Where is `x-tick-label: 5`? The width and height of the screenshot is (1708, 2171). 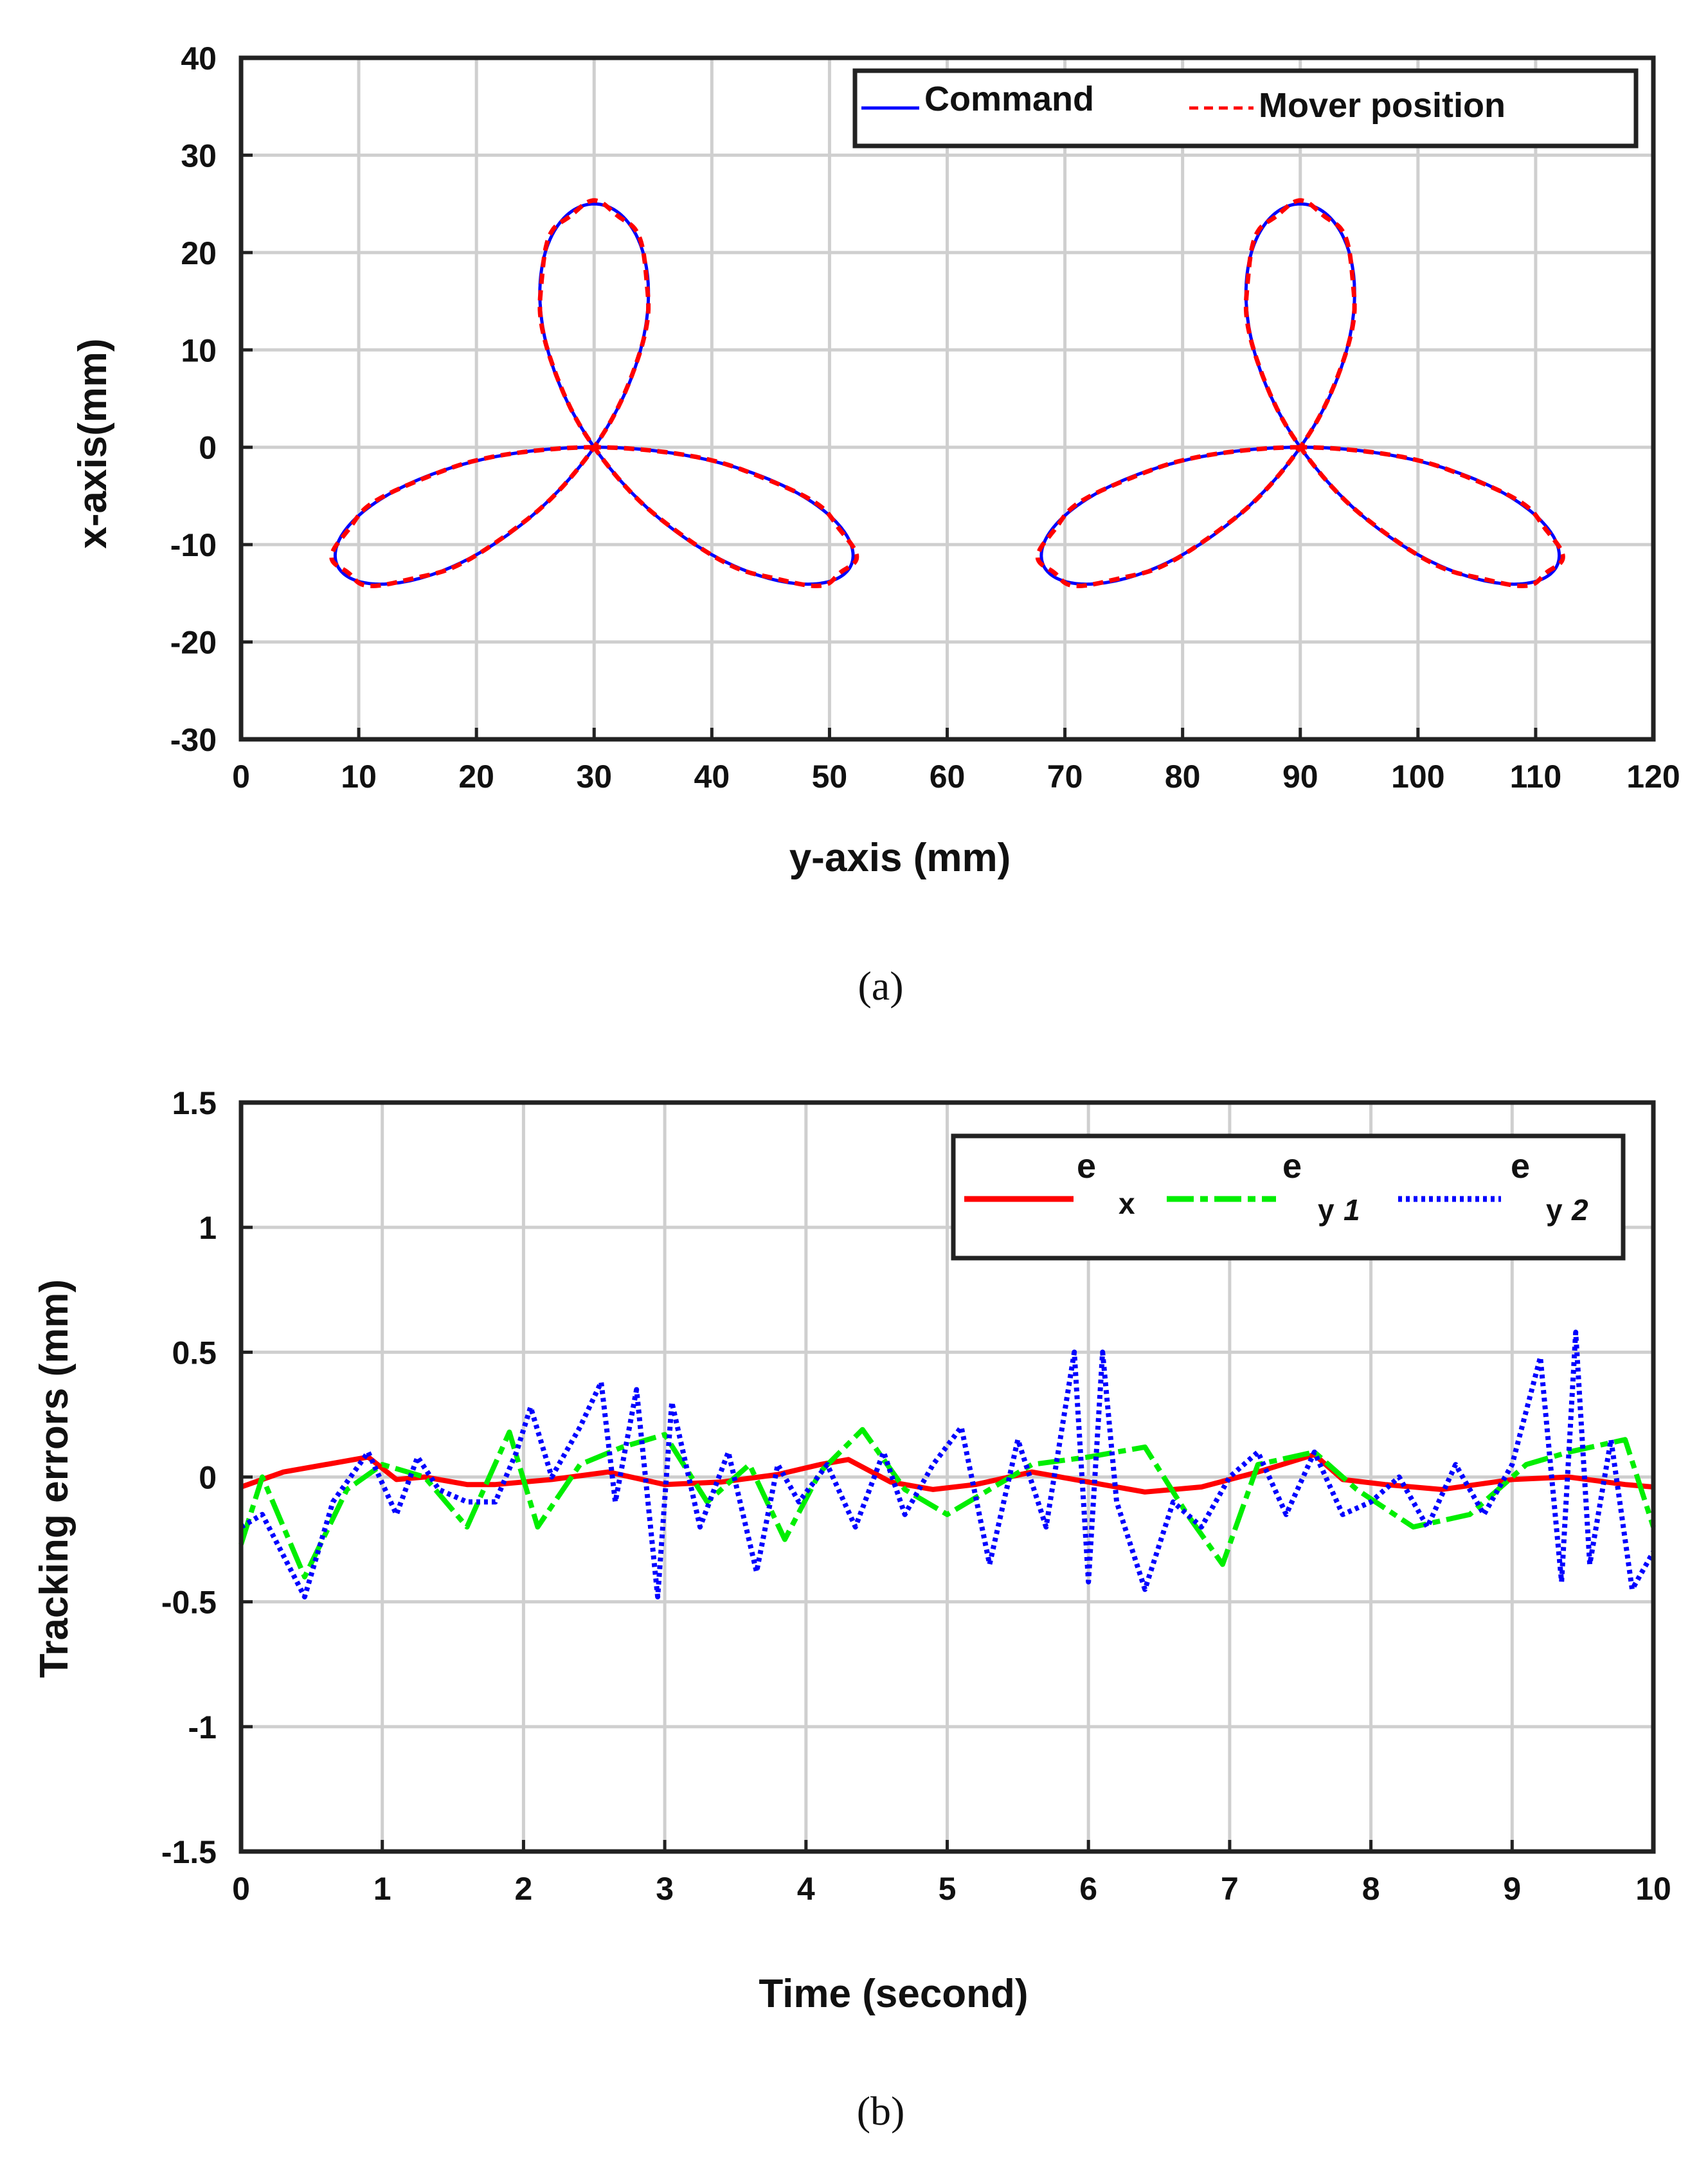 x-tick-label: 5 is located at coordinates (948, 1889).